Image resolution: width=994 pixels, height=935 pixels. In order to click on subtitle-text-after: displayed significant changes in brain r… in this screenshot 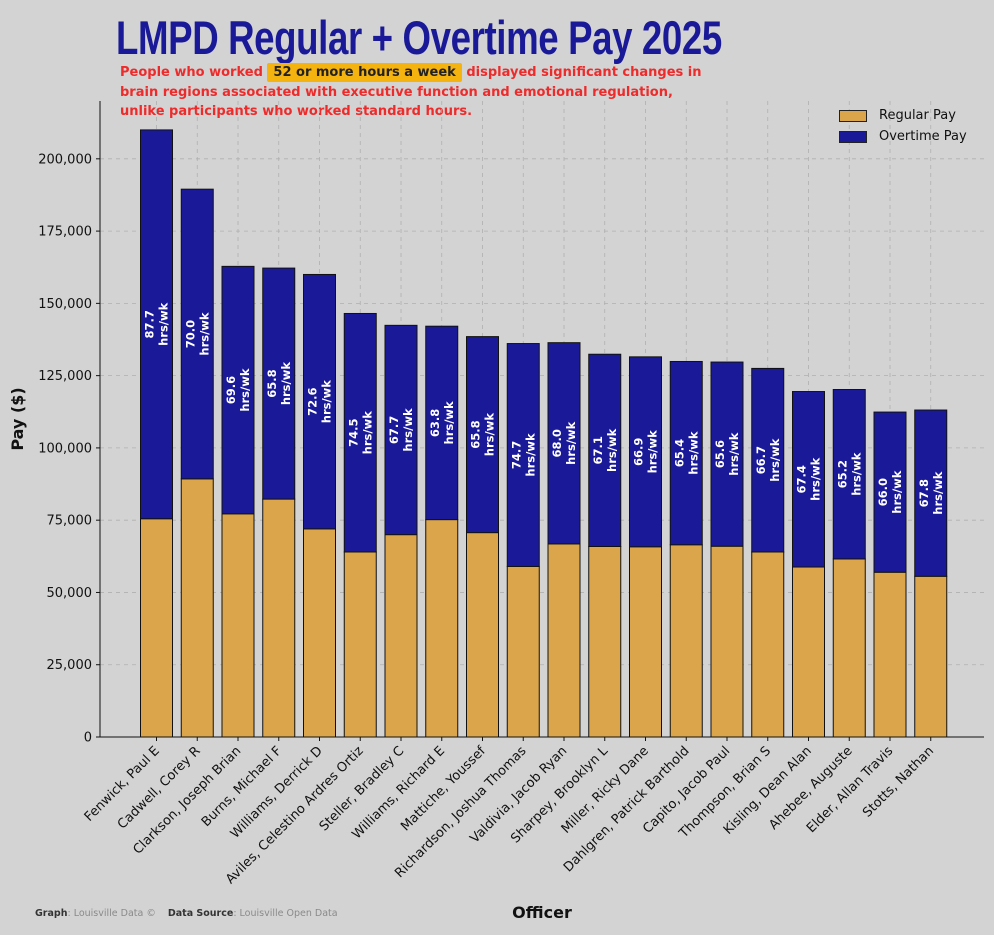, I will do `click(411, 92)`.